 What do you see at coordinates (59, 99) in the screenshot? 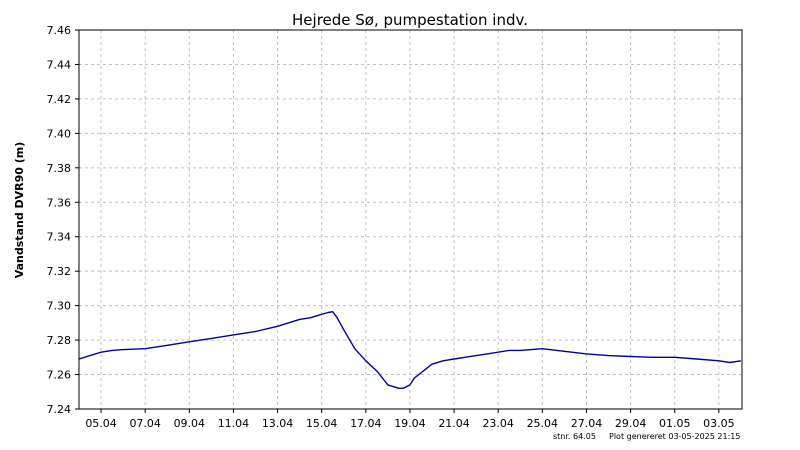
I see `y-tick-label: 7.42` at bounding box center [59, 99].